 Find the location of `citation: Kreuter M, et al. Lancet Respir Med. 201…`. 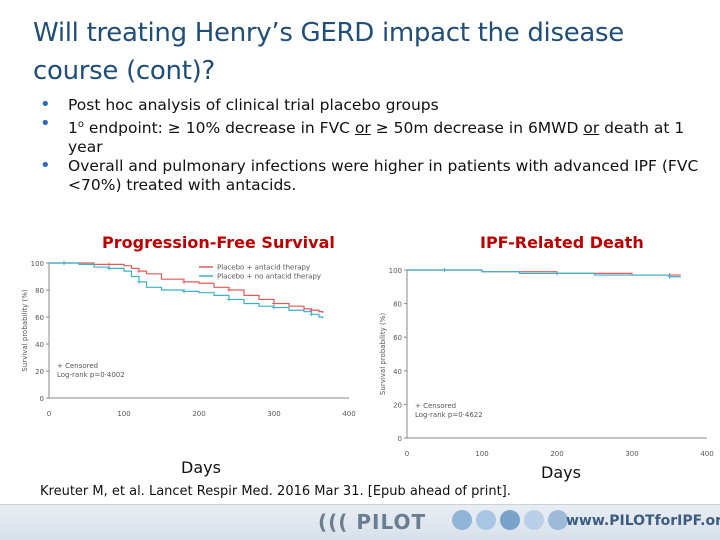

citation: Kreuter M, et al. Lancet Respir Med. 201… is located at coordinates (275, 491).